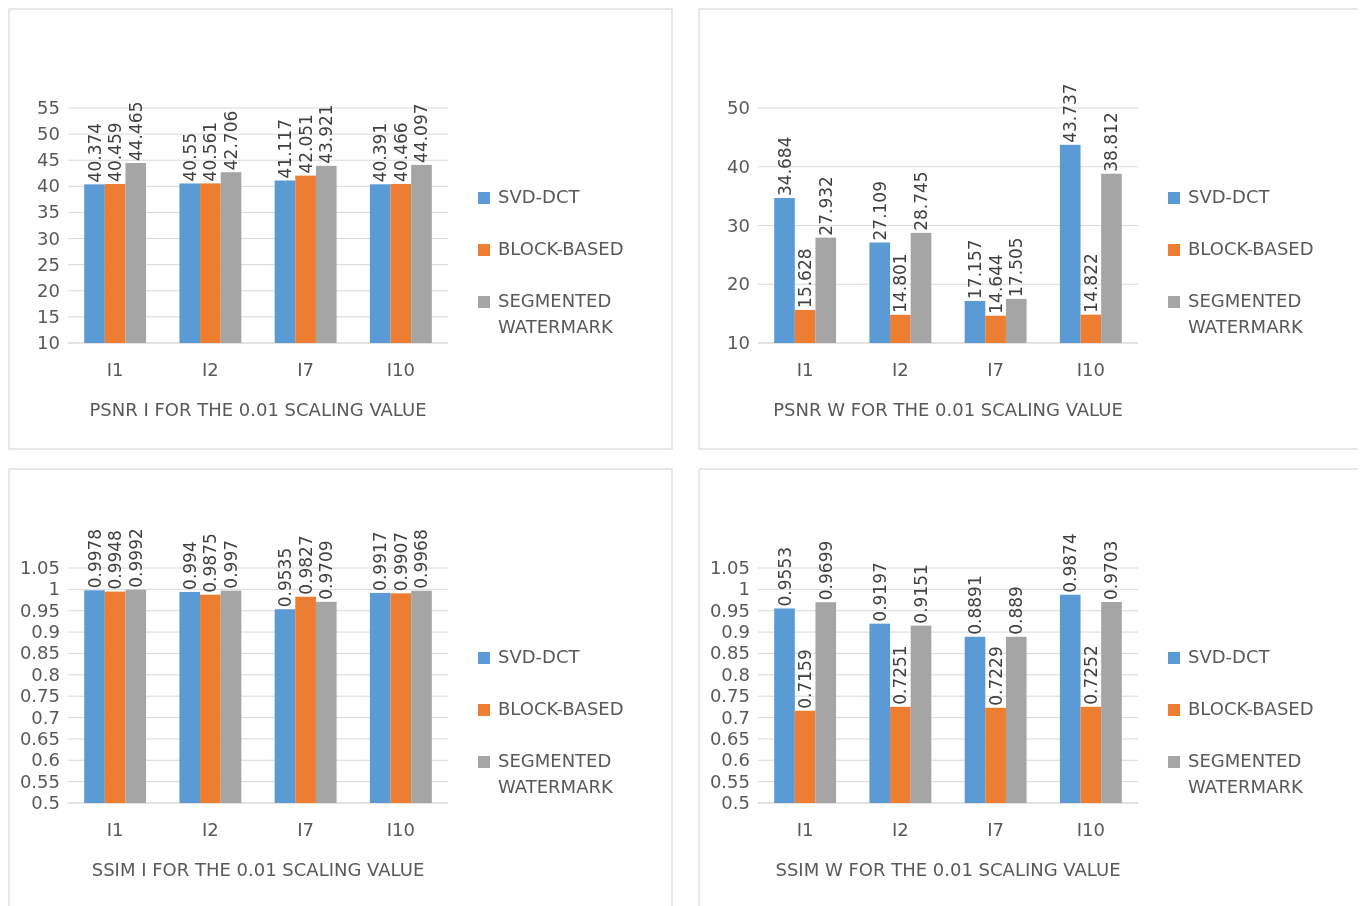  Describe the element at coordinates (400, 152) in the screenshot. I see `data-label: 40.466` at that location.